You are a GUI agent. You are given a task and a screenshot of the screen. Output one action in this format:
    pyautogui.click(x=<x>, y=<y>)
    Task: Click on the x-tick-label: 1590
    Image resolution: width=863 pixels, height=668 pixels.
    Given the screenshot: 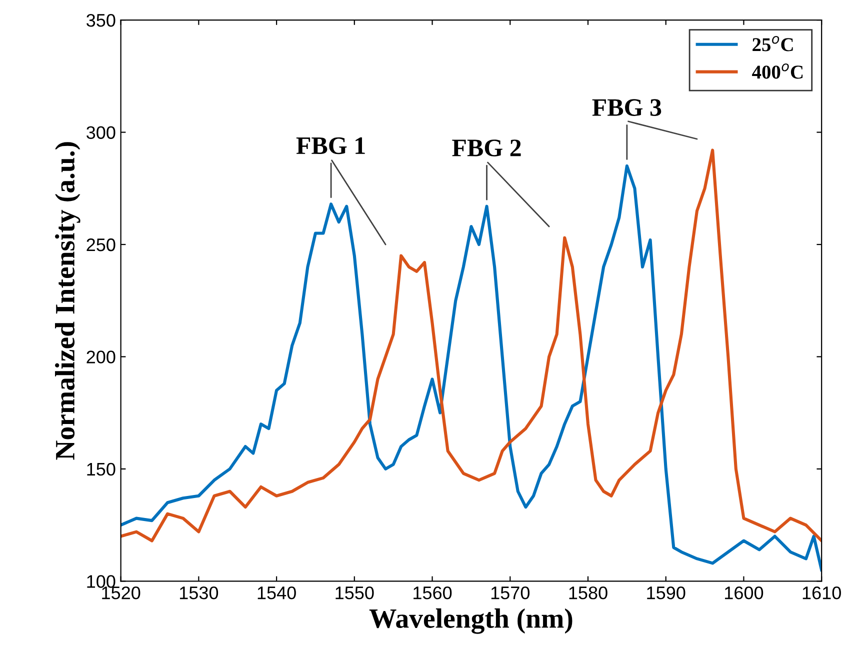 What is the action you would take?
    pyautogui.click(x=666, y=593)
    